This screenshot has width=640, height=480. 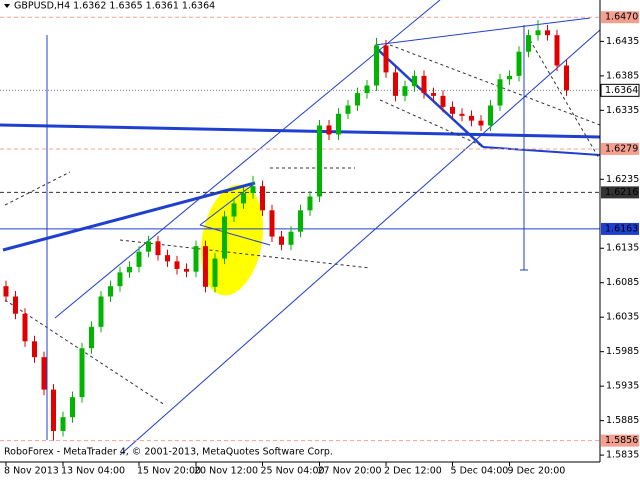 What do you see at coordinates (537, 471) in the screenshot?
I see `x-tick-label: 9 Dec 20:00` at bounding box center [537, 471].